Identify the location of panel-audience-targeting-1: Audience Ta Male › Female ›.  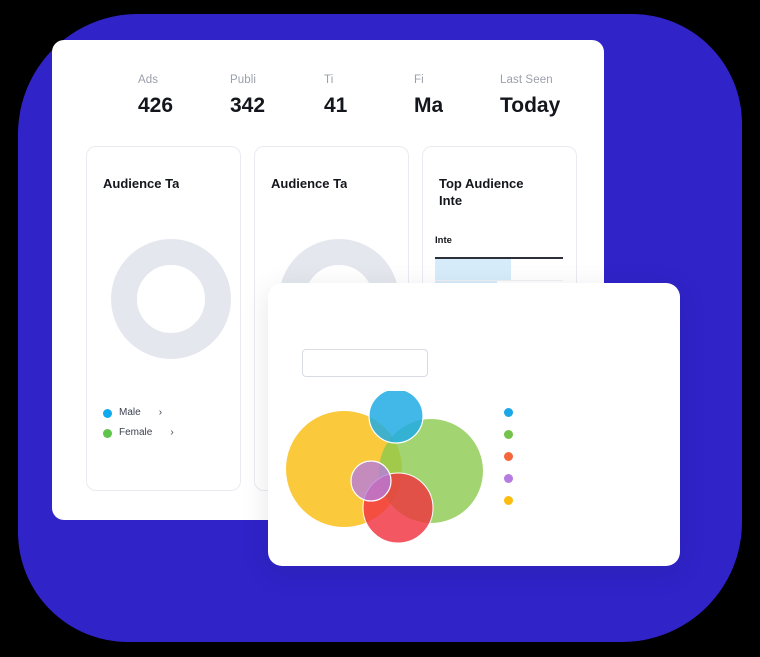
(163, 318).